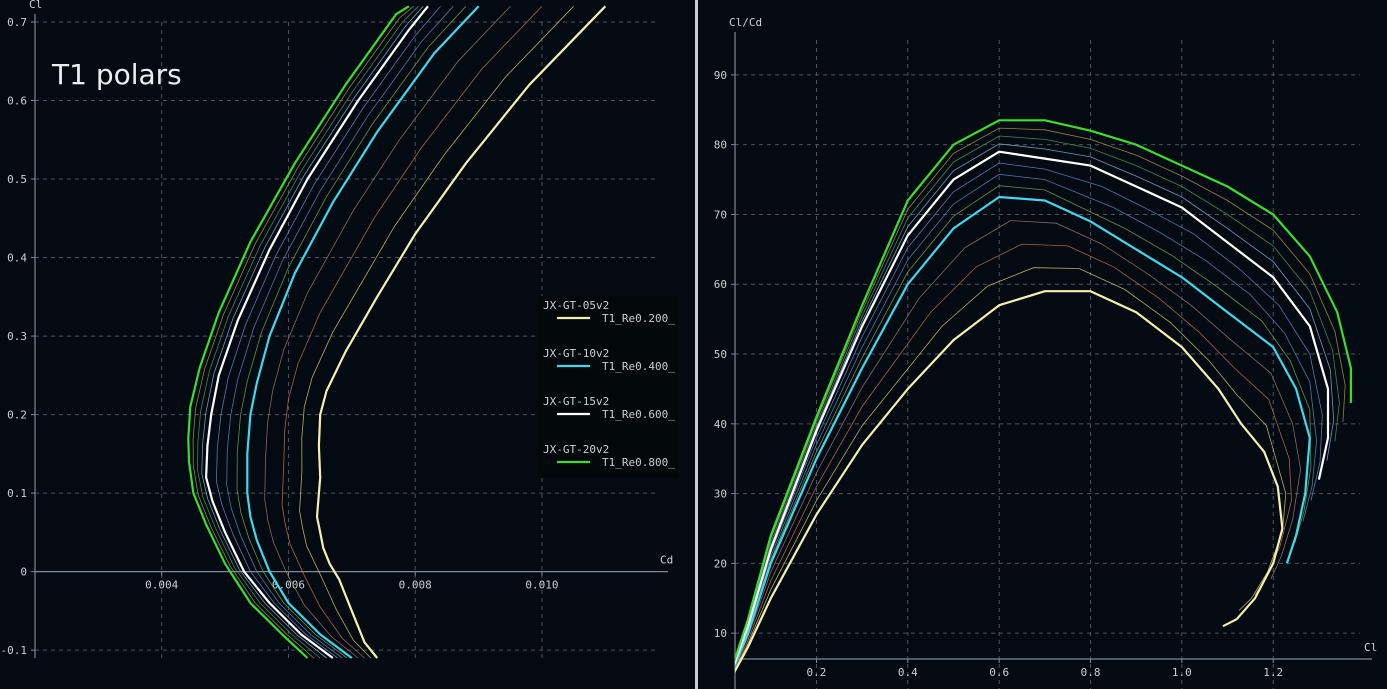  I want to click on x-tick-label: 0.2, so click(817, 672).